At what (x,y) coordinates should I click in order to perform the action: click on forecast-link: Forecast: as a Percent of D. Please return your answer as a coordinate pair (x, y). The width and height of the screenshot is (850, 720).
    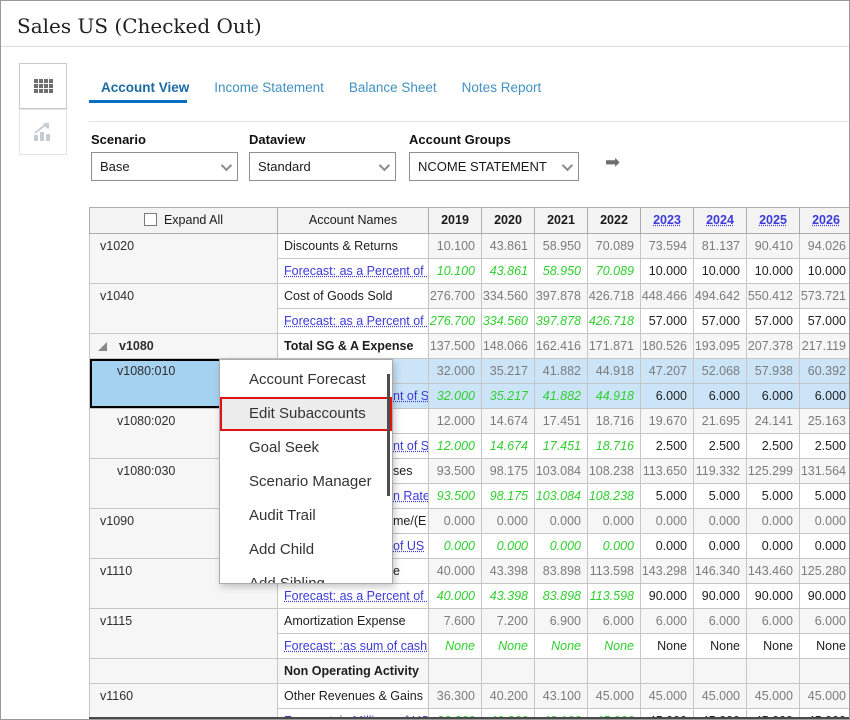
    Looking at the image, I should click on (356, 596).